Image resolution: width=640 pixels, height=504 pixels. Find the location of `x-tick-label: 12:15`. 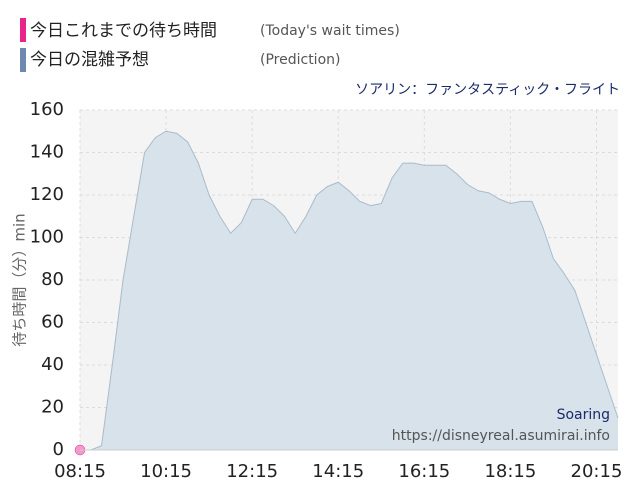

x-tick-label: 12:15 is located at coordinates (252, 471).